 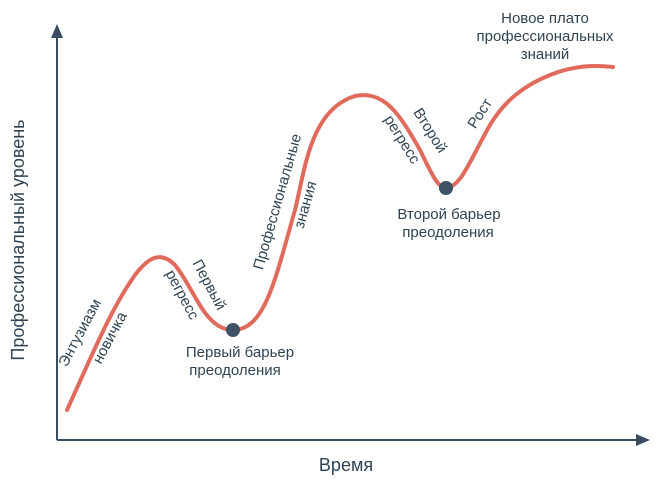 I want to click on label-second-barrier-line1: Второй барьер, so click(x=448, y=214).